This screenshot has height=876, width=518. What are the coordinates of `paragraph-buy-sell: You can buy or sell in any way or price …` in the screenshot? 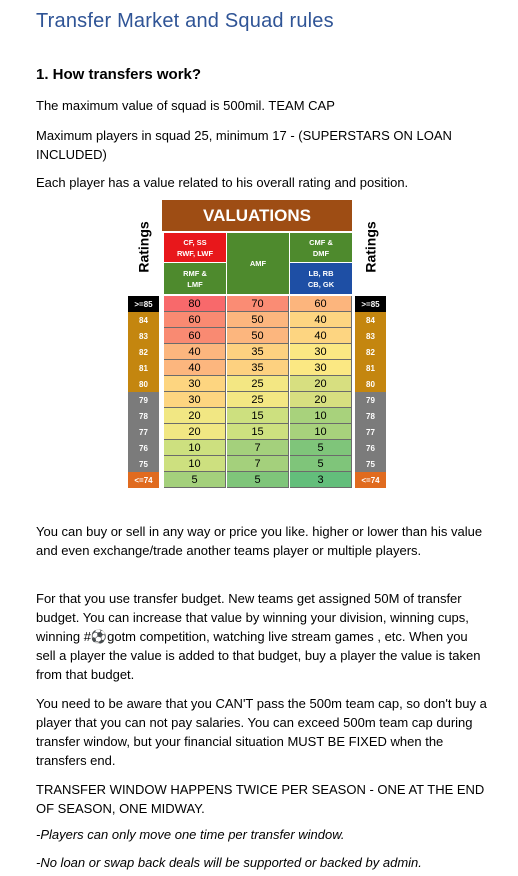 It's located at (259, 541).